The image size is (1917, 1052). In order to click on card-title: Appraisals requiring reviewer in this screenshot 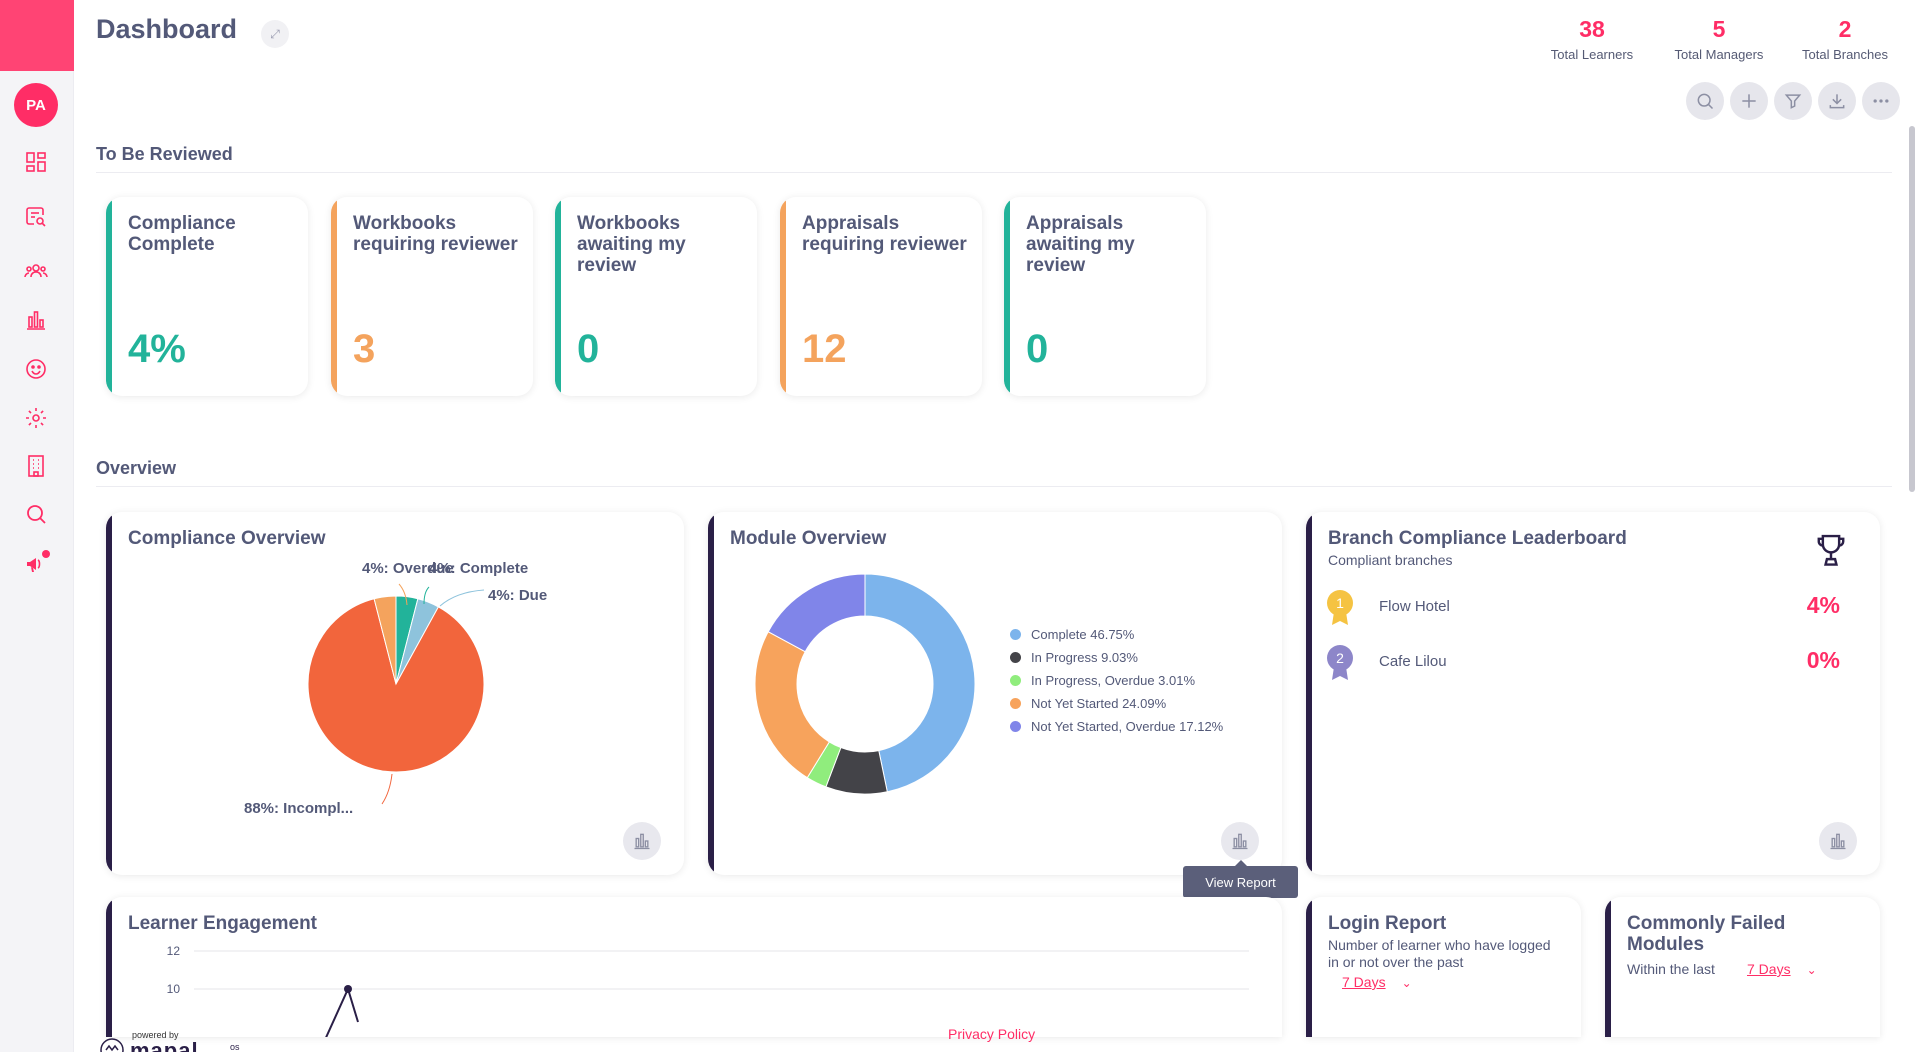, I will do `click(884, 234)`.